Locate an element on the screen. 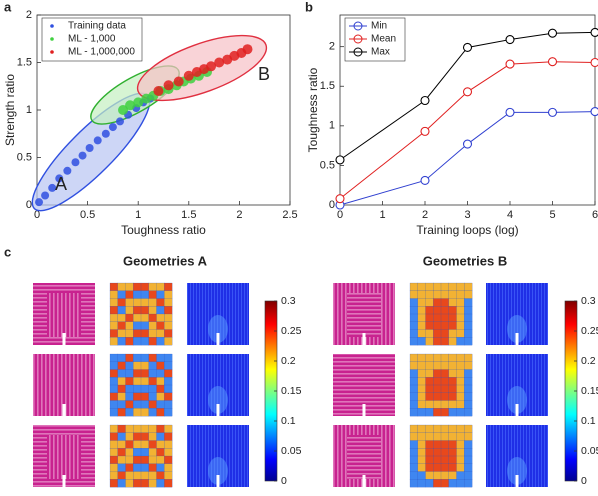 The image size is (598, 496). notch is located at coordinates (64, 410).